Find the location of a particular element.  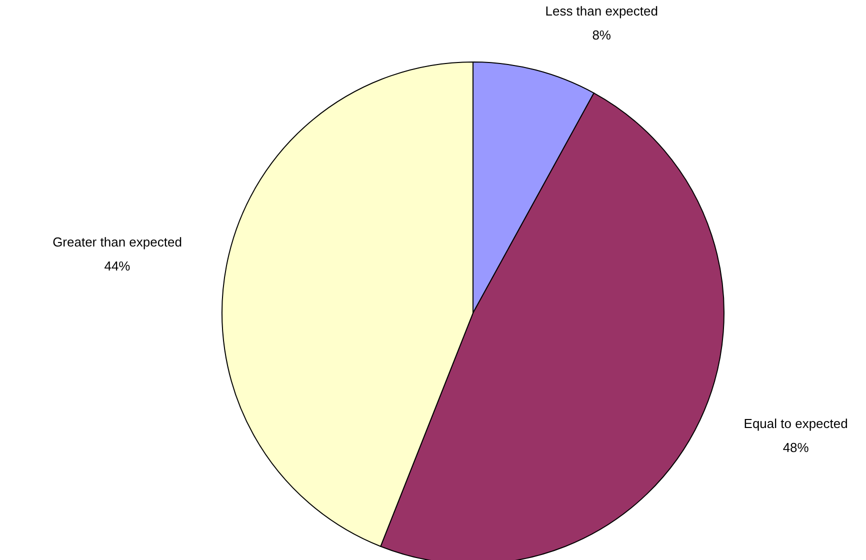

data-label: 44% is located at coordinates (117, 266).